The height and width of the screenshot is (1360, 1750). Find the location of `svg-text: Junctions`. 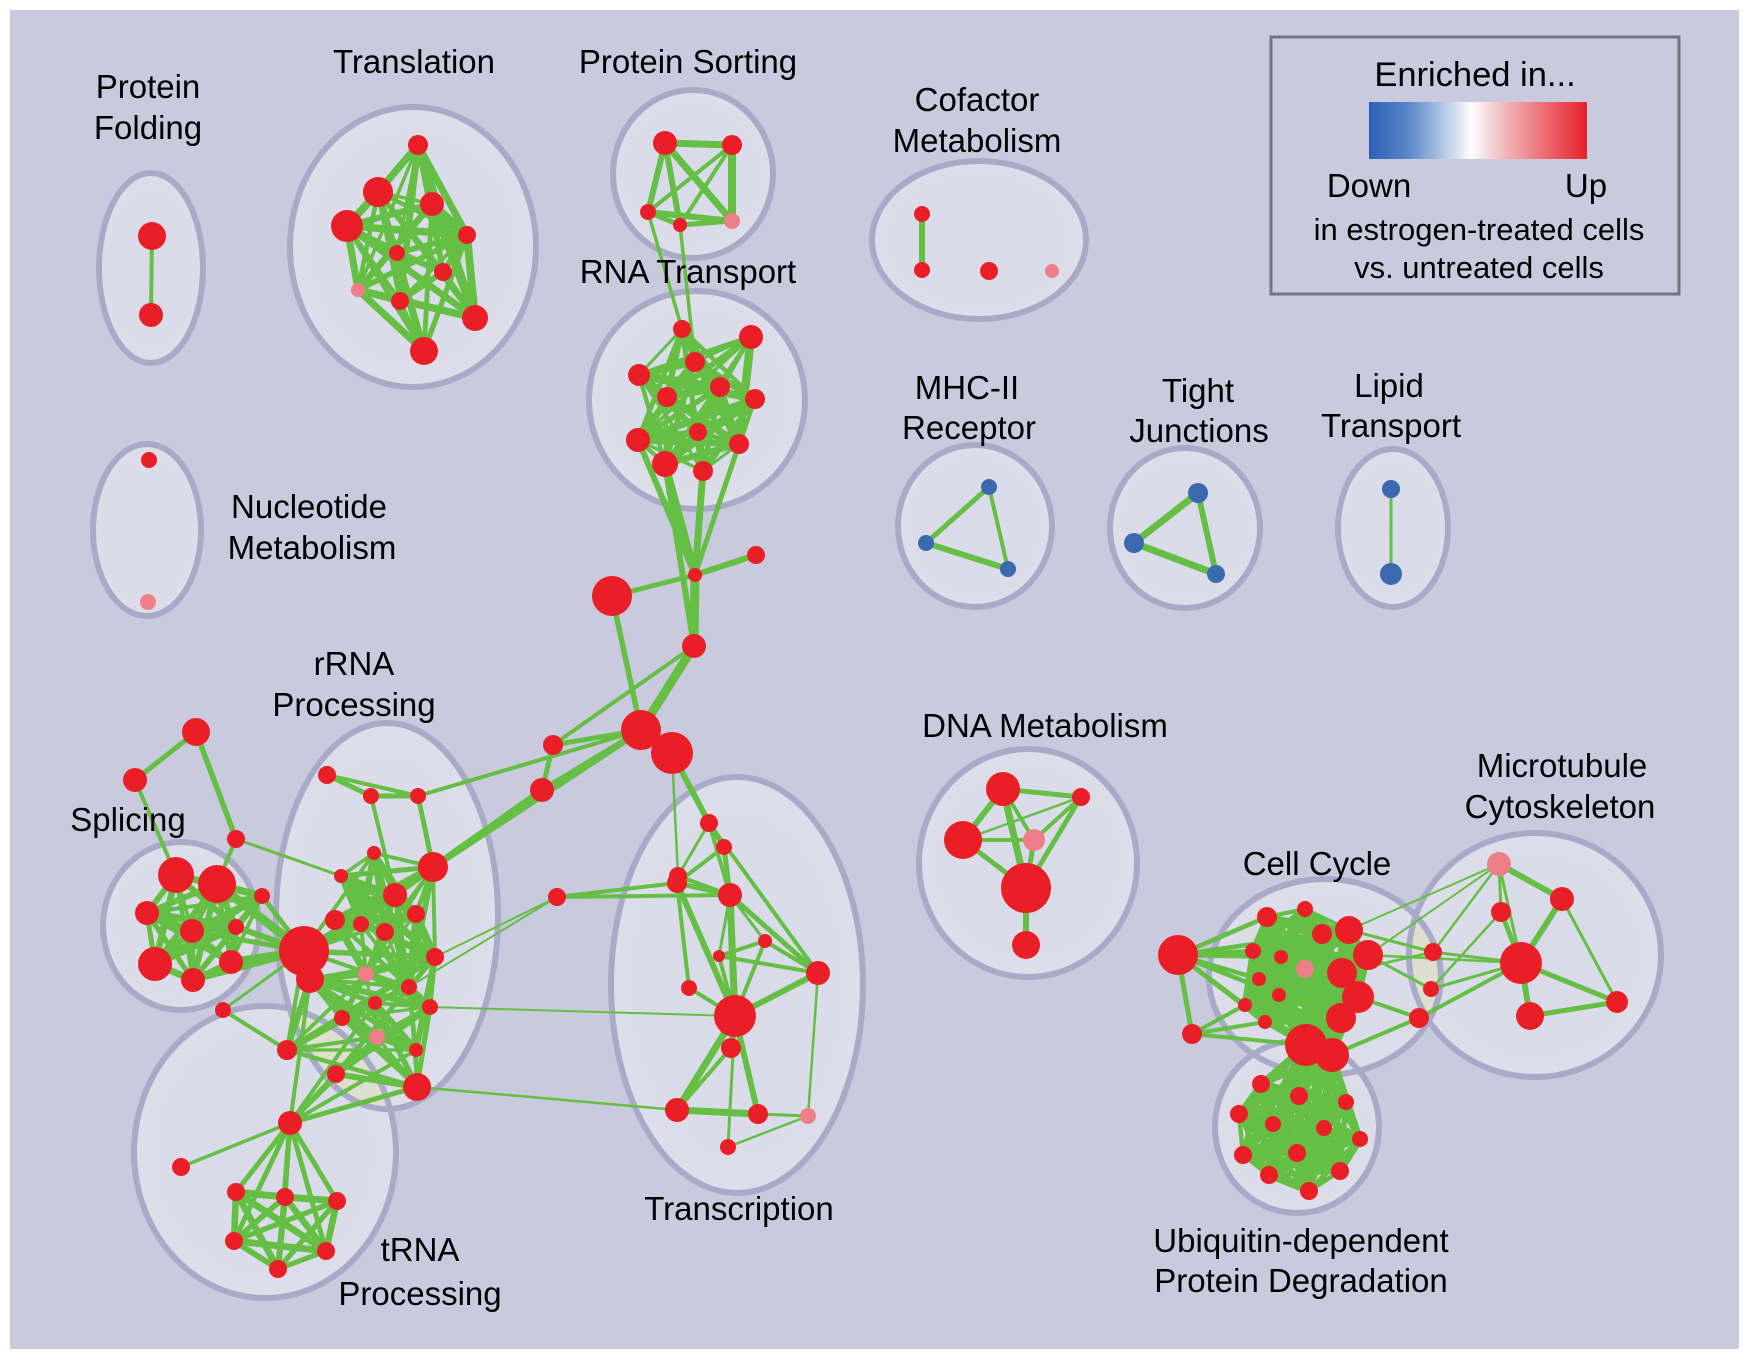

svg-text: Junctions is located at coordinates (1198, 430).